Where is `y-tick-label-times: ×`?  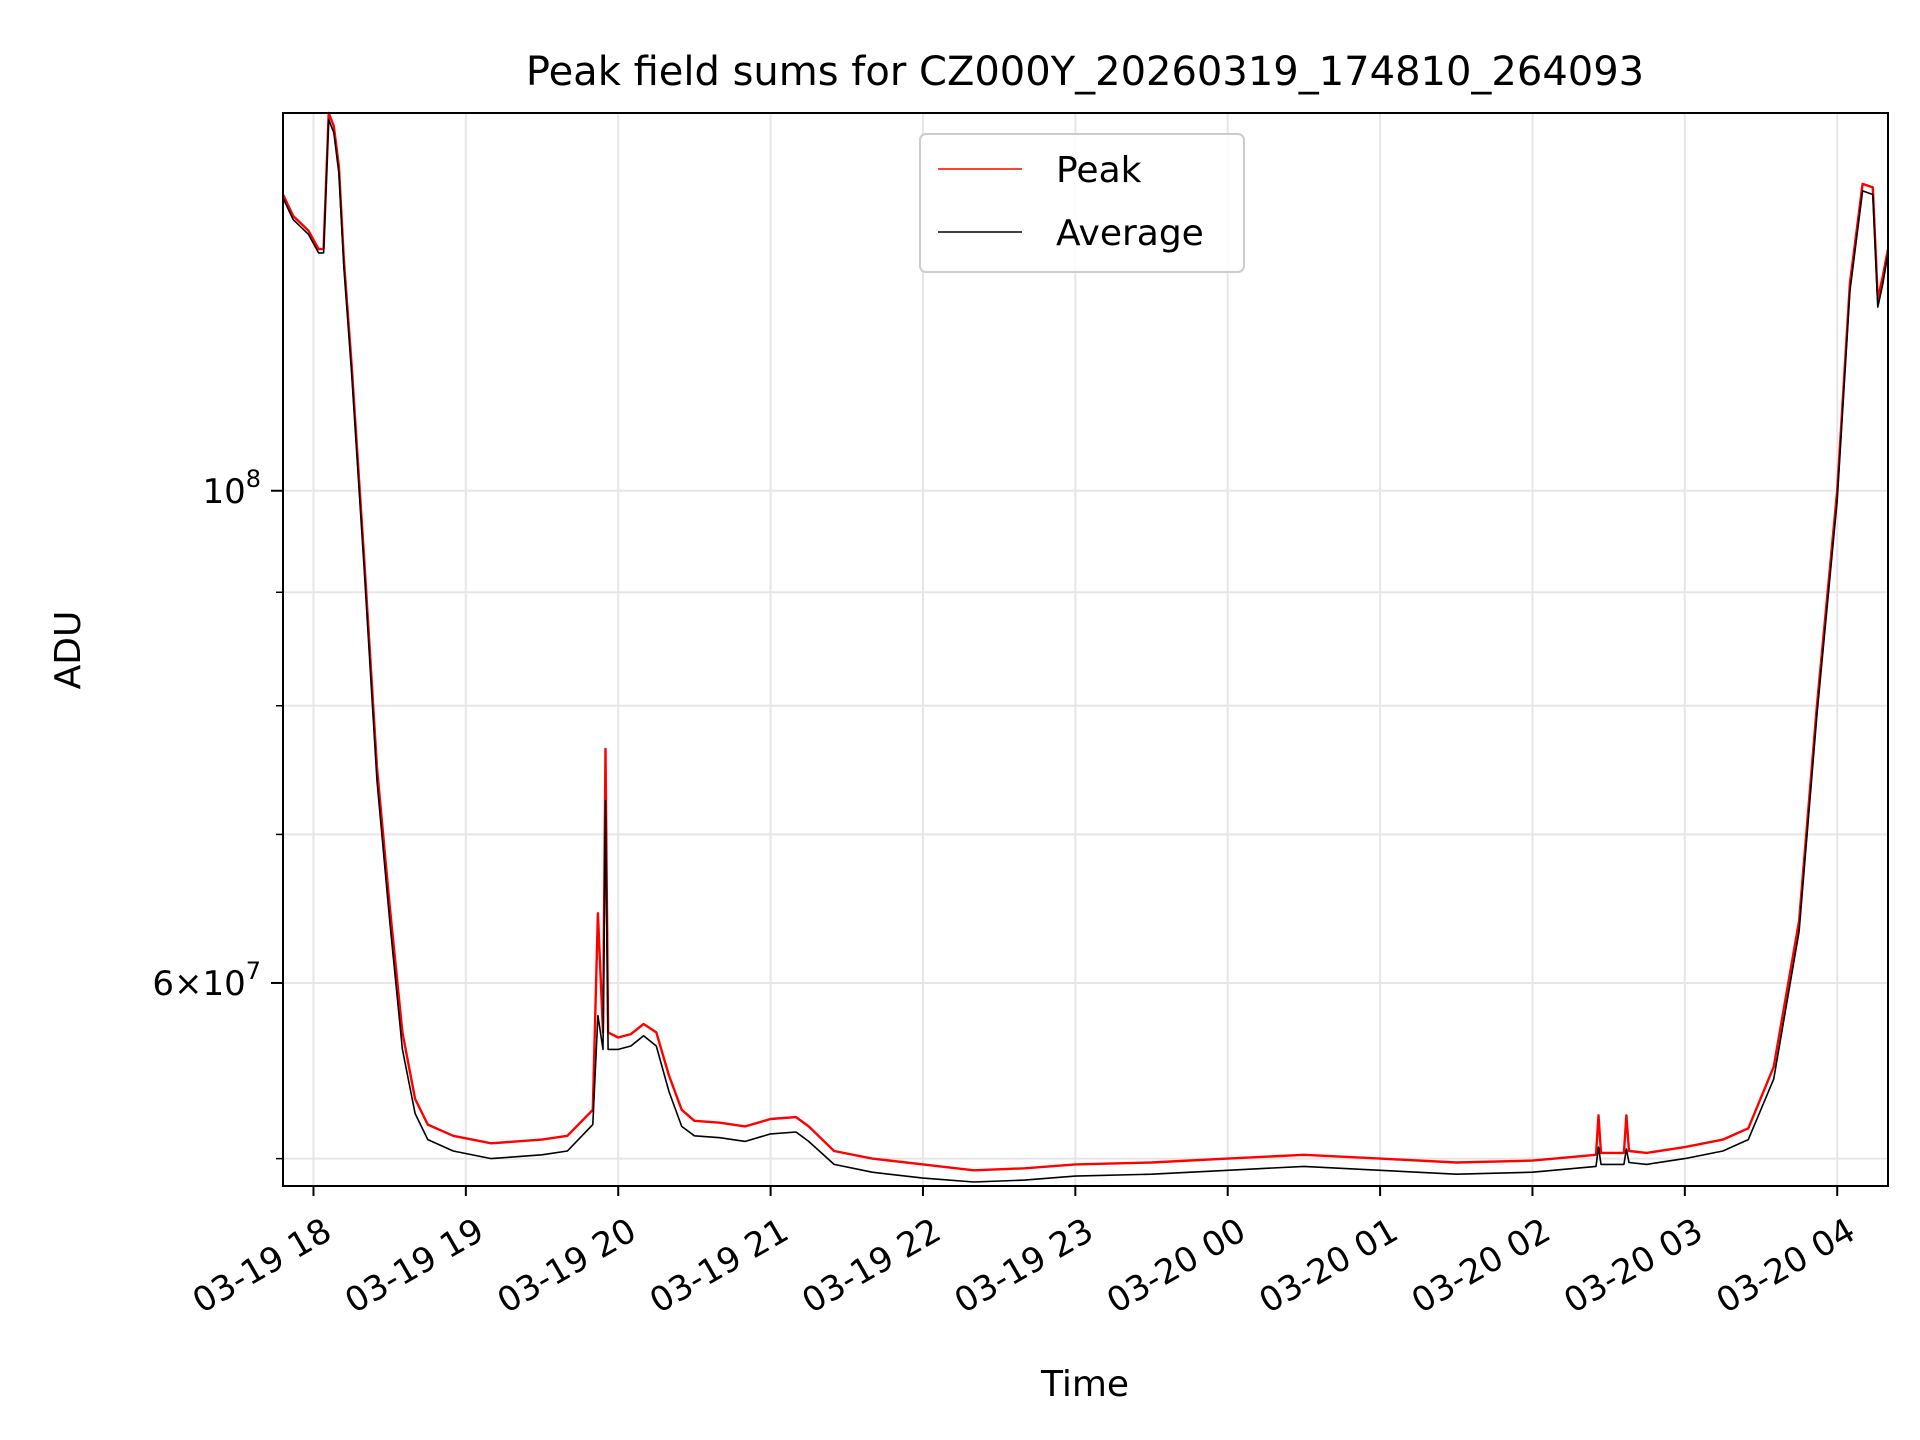
y-tick-label-times: × is located at coordinates (188, 984).